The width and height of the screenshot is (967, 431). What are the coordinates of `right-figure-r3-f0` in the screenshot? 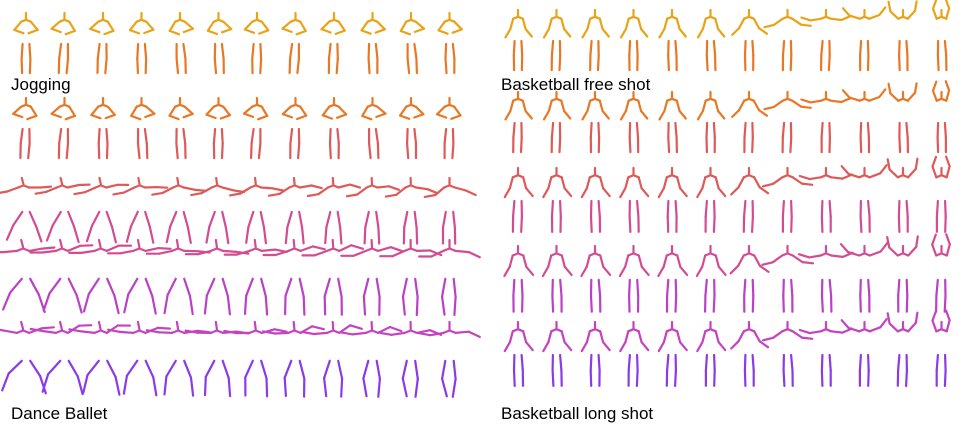 It's located at (519, 278).